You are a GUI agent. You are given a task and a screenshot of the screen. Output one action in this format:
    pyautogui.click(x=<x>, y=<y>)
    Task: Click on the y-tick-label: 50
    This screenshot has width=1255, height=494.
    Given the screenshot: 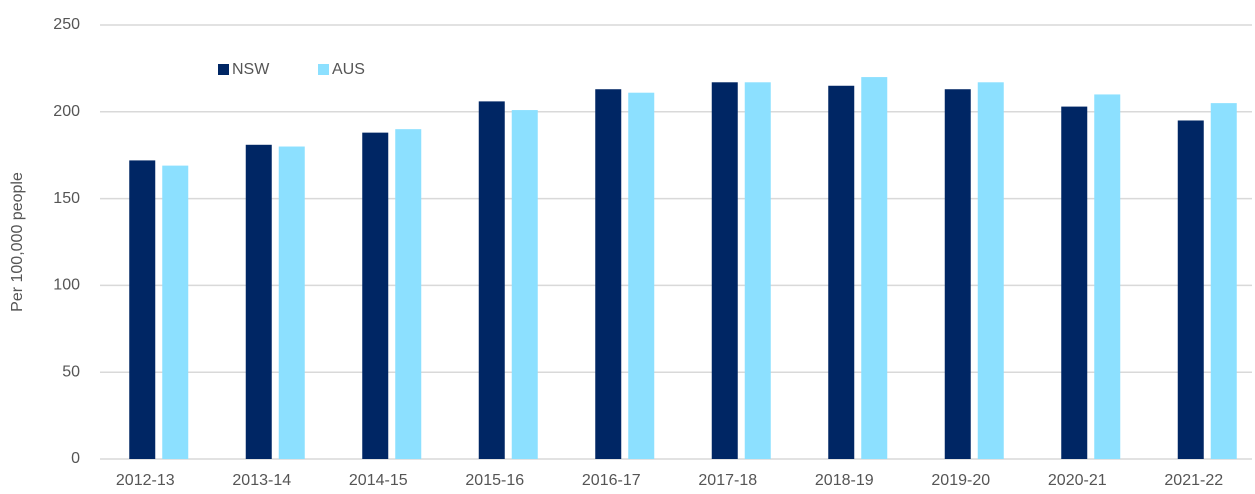 What is the action you would take?
    pyautogui.click(x=71, y=371)
    